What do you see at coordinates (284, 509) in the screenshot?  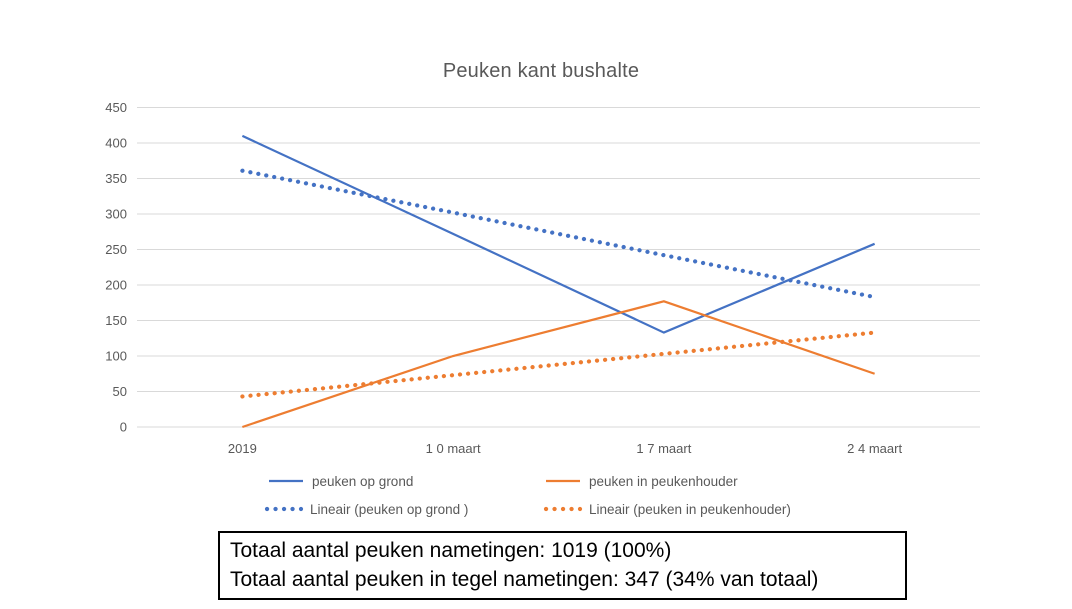 I see `legend-line-sample-blue-dotted` at bounding box center [284, 509].